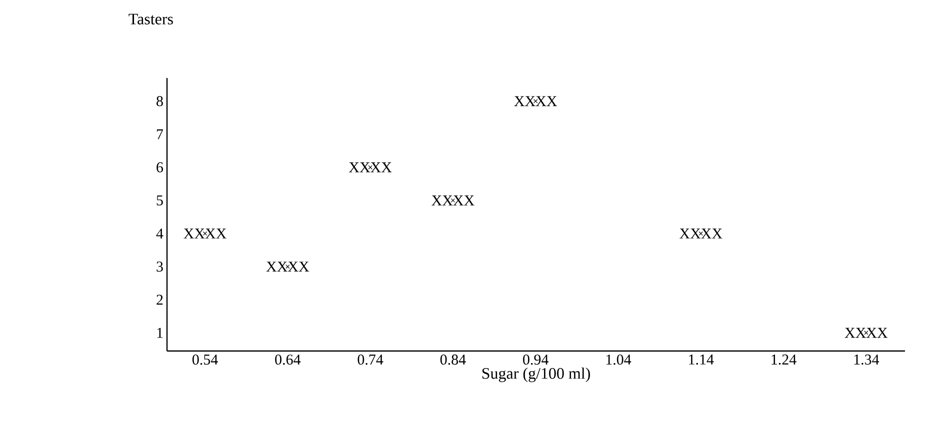 The image size is (945, 435). What do you see at coordinates (159, 200) in the screenshot?
I see `y-tick-label: 5` at bounding box center [159, 200].